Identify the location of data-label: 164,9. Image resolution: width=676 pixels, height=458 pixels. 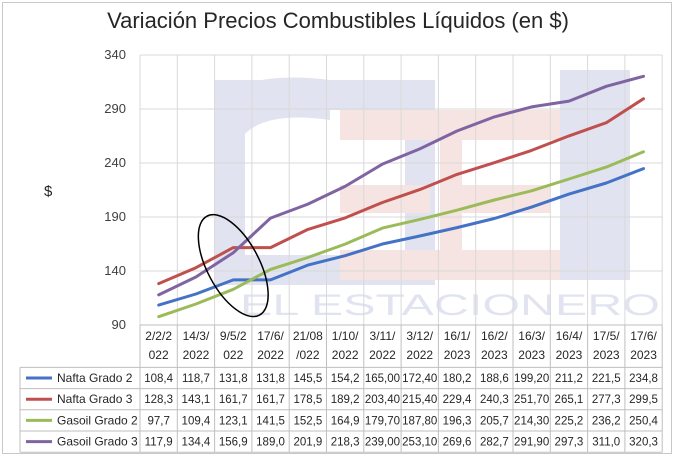
(345, 421).